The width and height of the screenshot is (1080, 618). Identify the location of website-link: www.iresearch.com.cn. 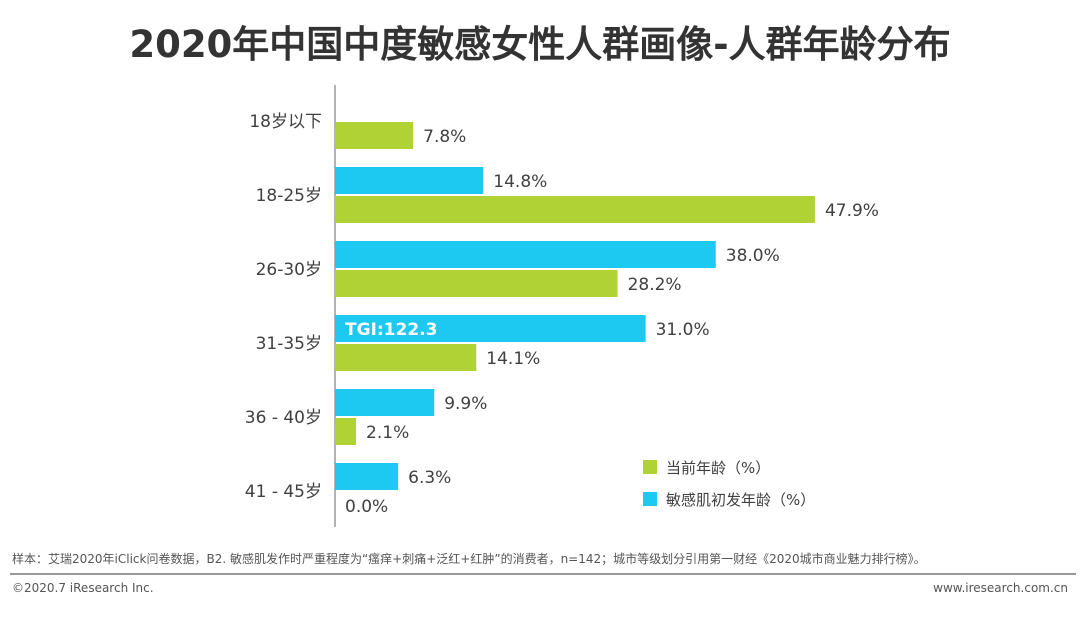
(1000, 588).